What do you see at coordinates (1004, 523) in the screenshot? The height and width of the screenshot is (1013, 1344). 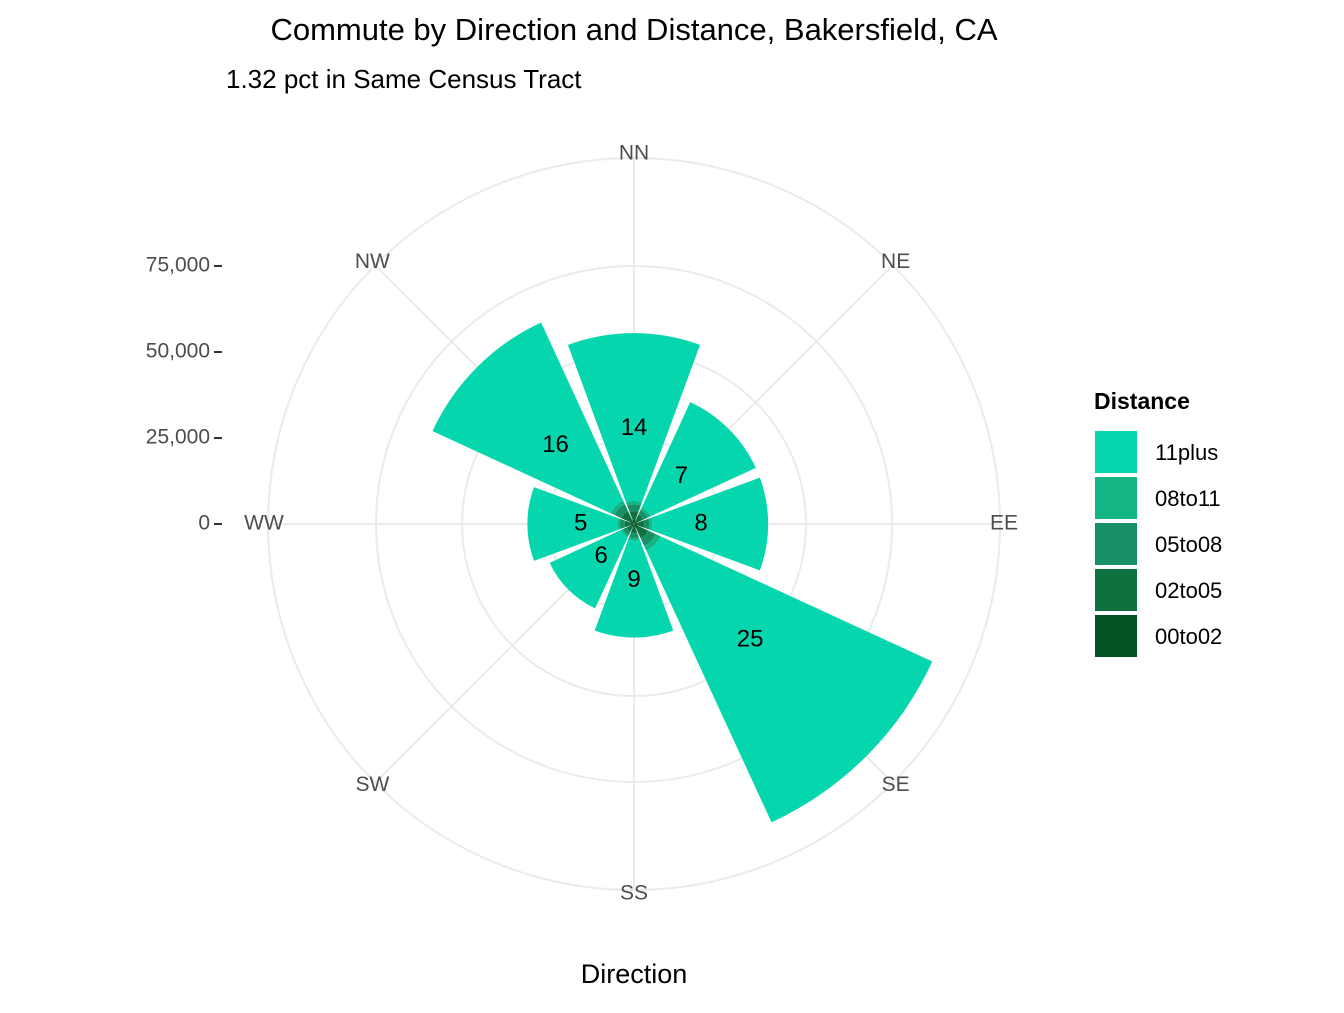 I see `x-tick-label: EE` at bounding box center [1004, 523].